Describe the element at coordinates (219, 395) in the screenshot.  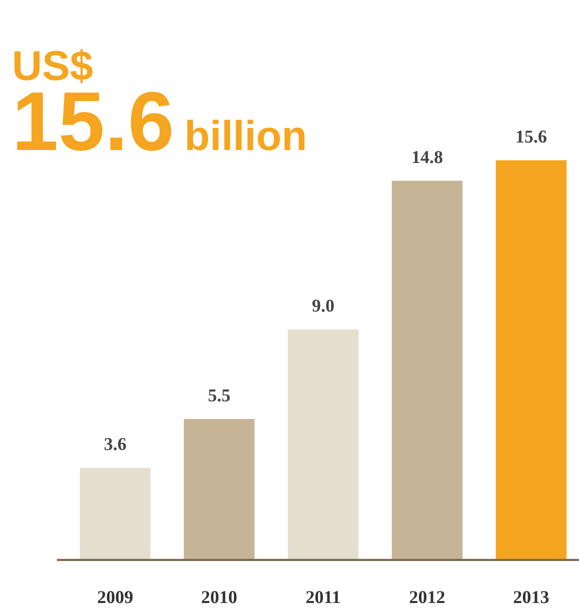
I see `data-label: 5.5` at that location.